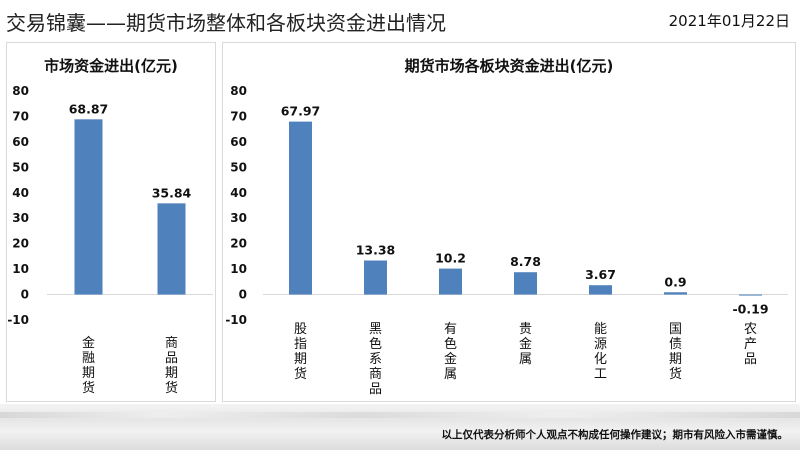 Image resolution: width=800 pixels, height=450 pixels. I want to click on disclaimer: 以上仅代表分析师个人观点不构成任何操作建议；期市有风险入市需谨慎。, so click(615, 435).